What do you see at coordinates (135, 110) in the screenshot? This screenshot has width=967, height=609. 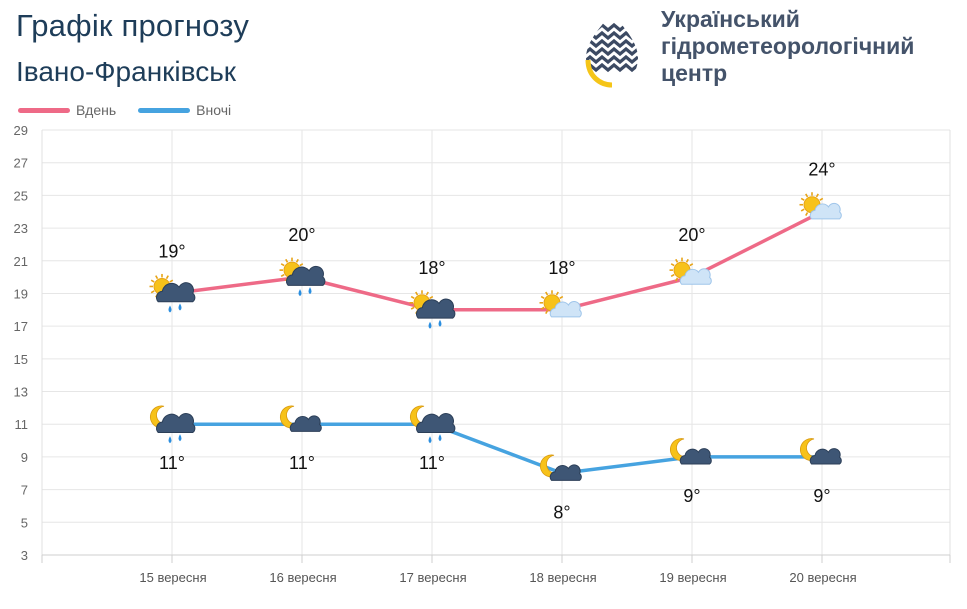 I see `chart-legend: Вдень Вночі` at bounding box center [135, 110].